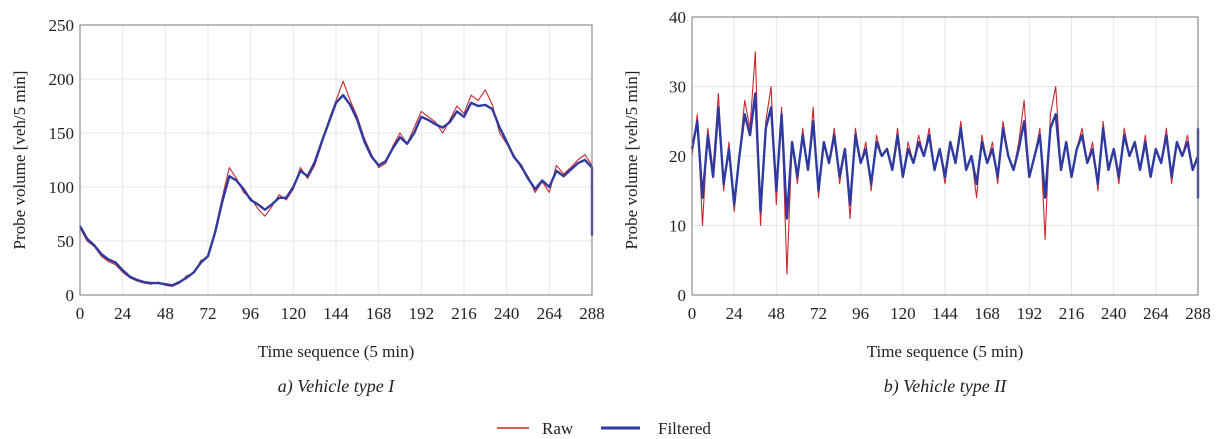  I want to click on legend-label-filtered: Filtered, so click(684, 428).